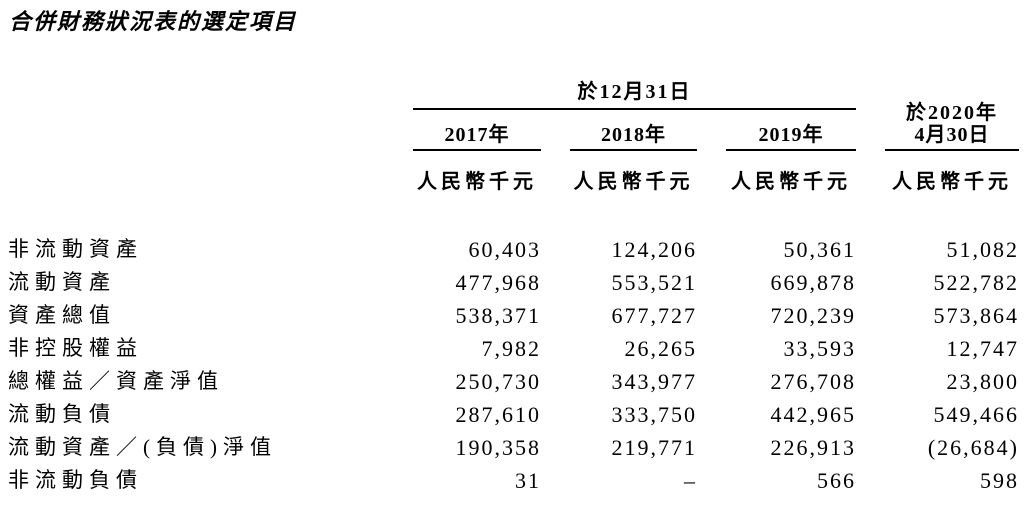  What do you see at coordinates (477, 182) in the screenshot?
I see `unit-label-2017: 人民幣千元` at bounding box center [477, 182].